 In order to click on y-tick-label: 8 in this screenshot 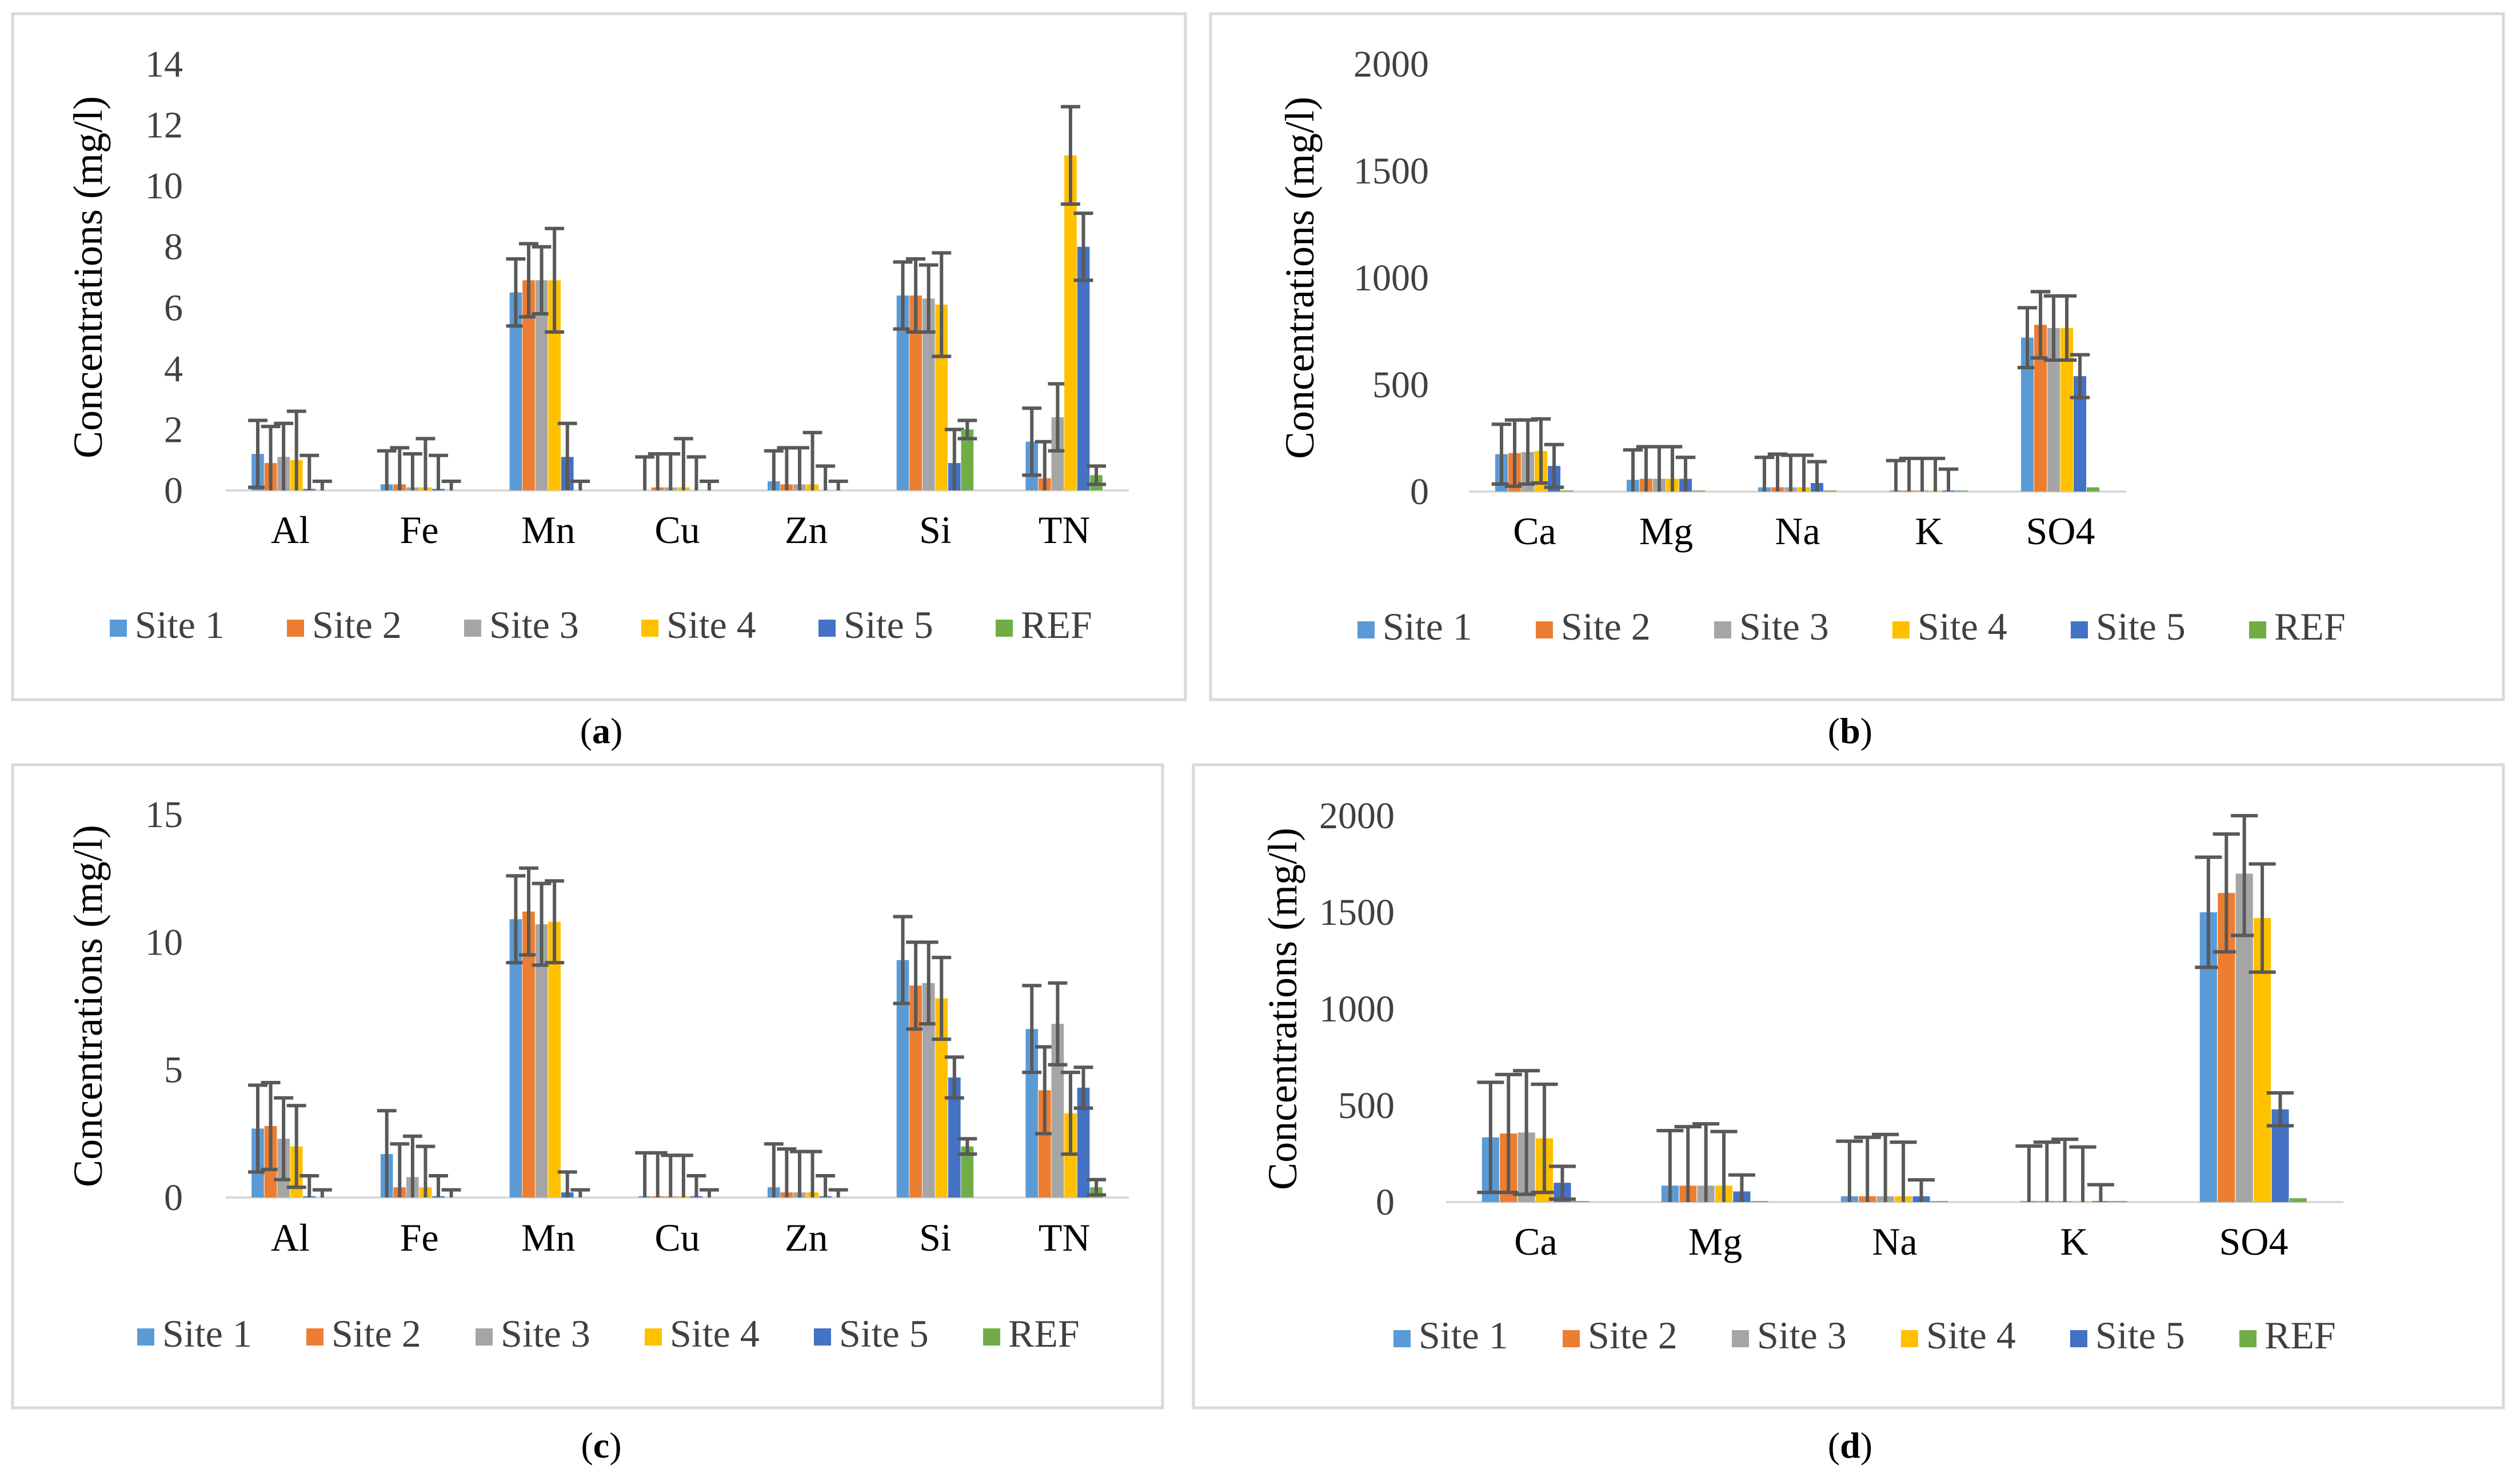, I will do `click(173, 247)`.